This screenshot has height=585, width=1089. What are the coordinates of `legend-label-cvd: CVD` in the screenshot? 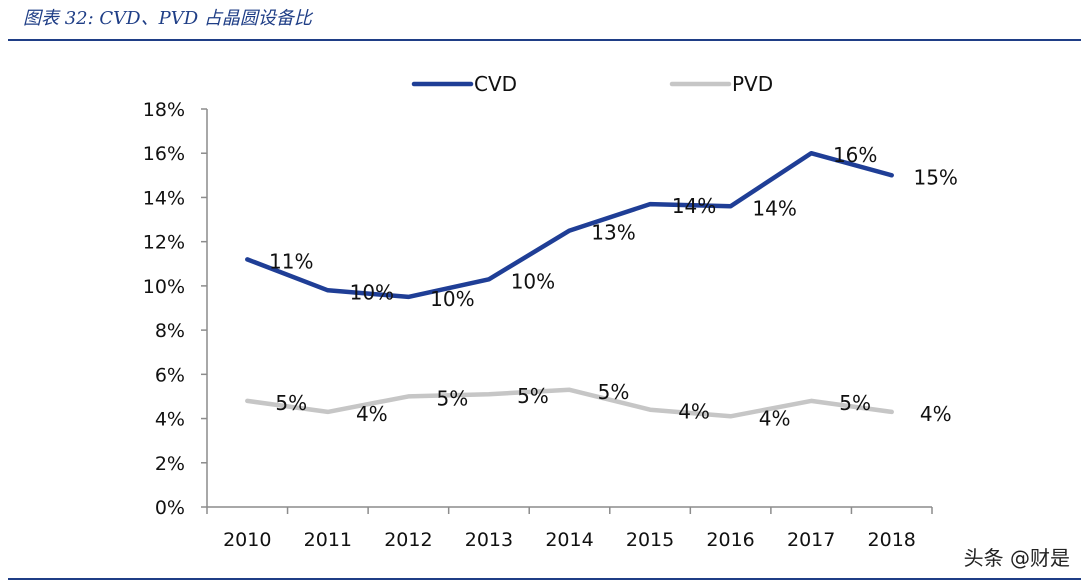 It's located at (495, 84).